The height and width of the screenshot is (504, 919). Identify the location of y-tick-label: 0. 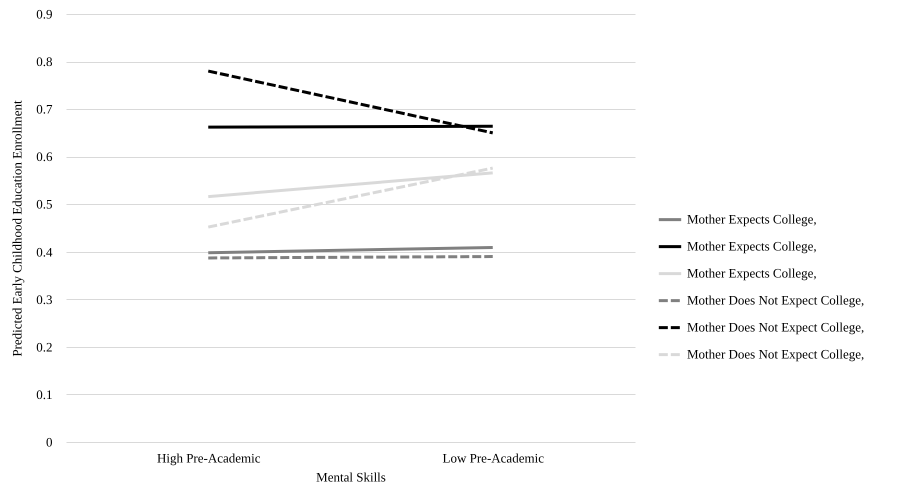
(49, 442).